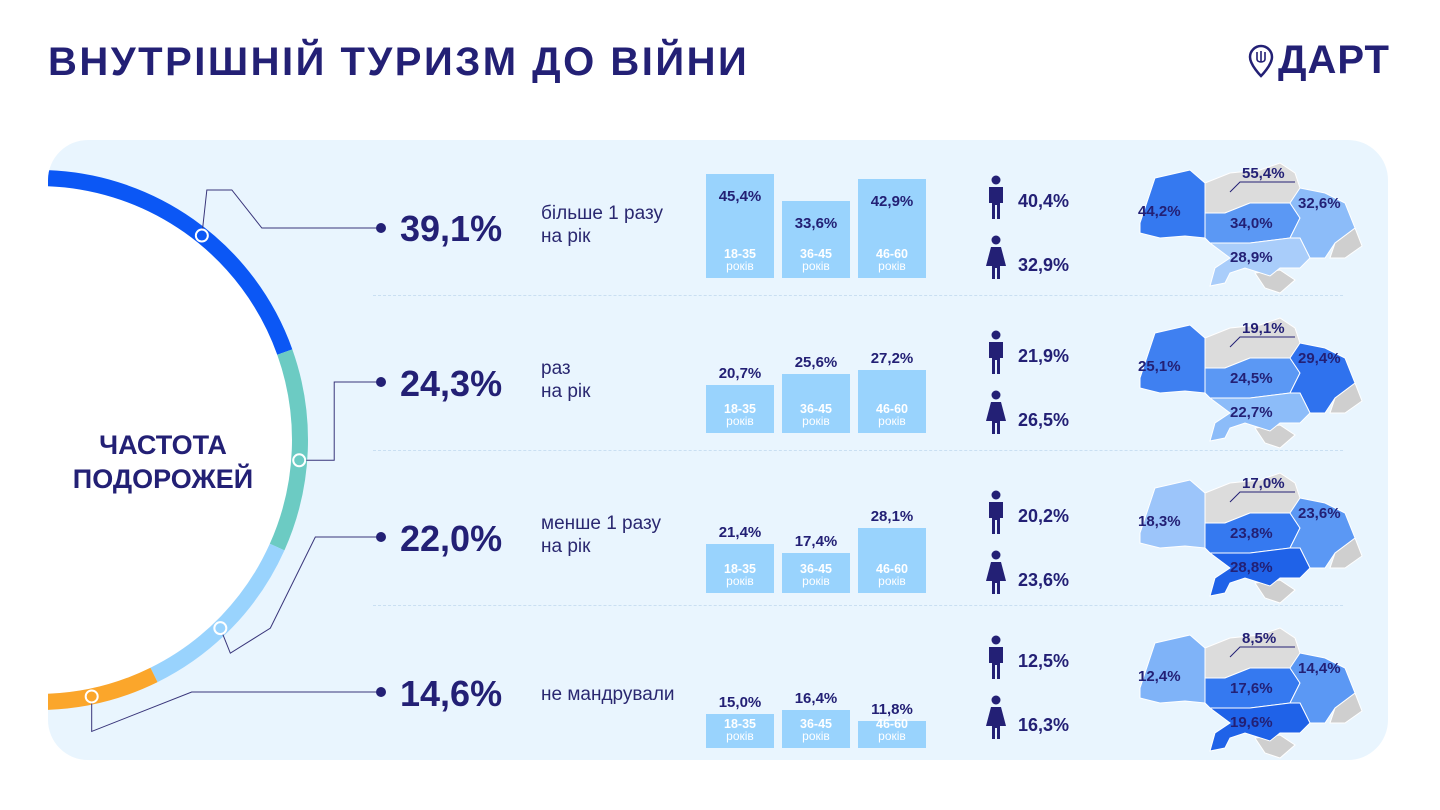 The height and width of the screenshot is (810, 1440). I want to click on frequency-label: раз на рік, so click(565, 380).